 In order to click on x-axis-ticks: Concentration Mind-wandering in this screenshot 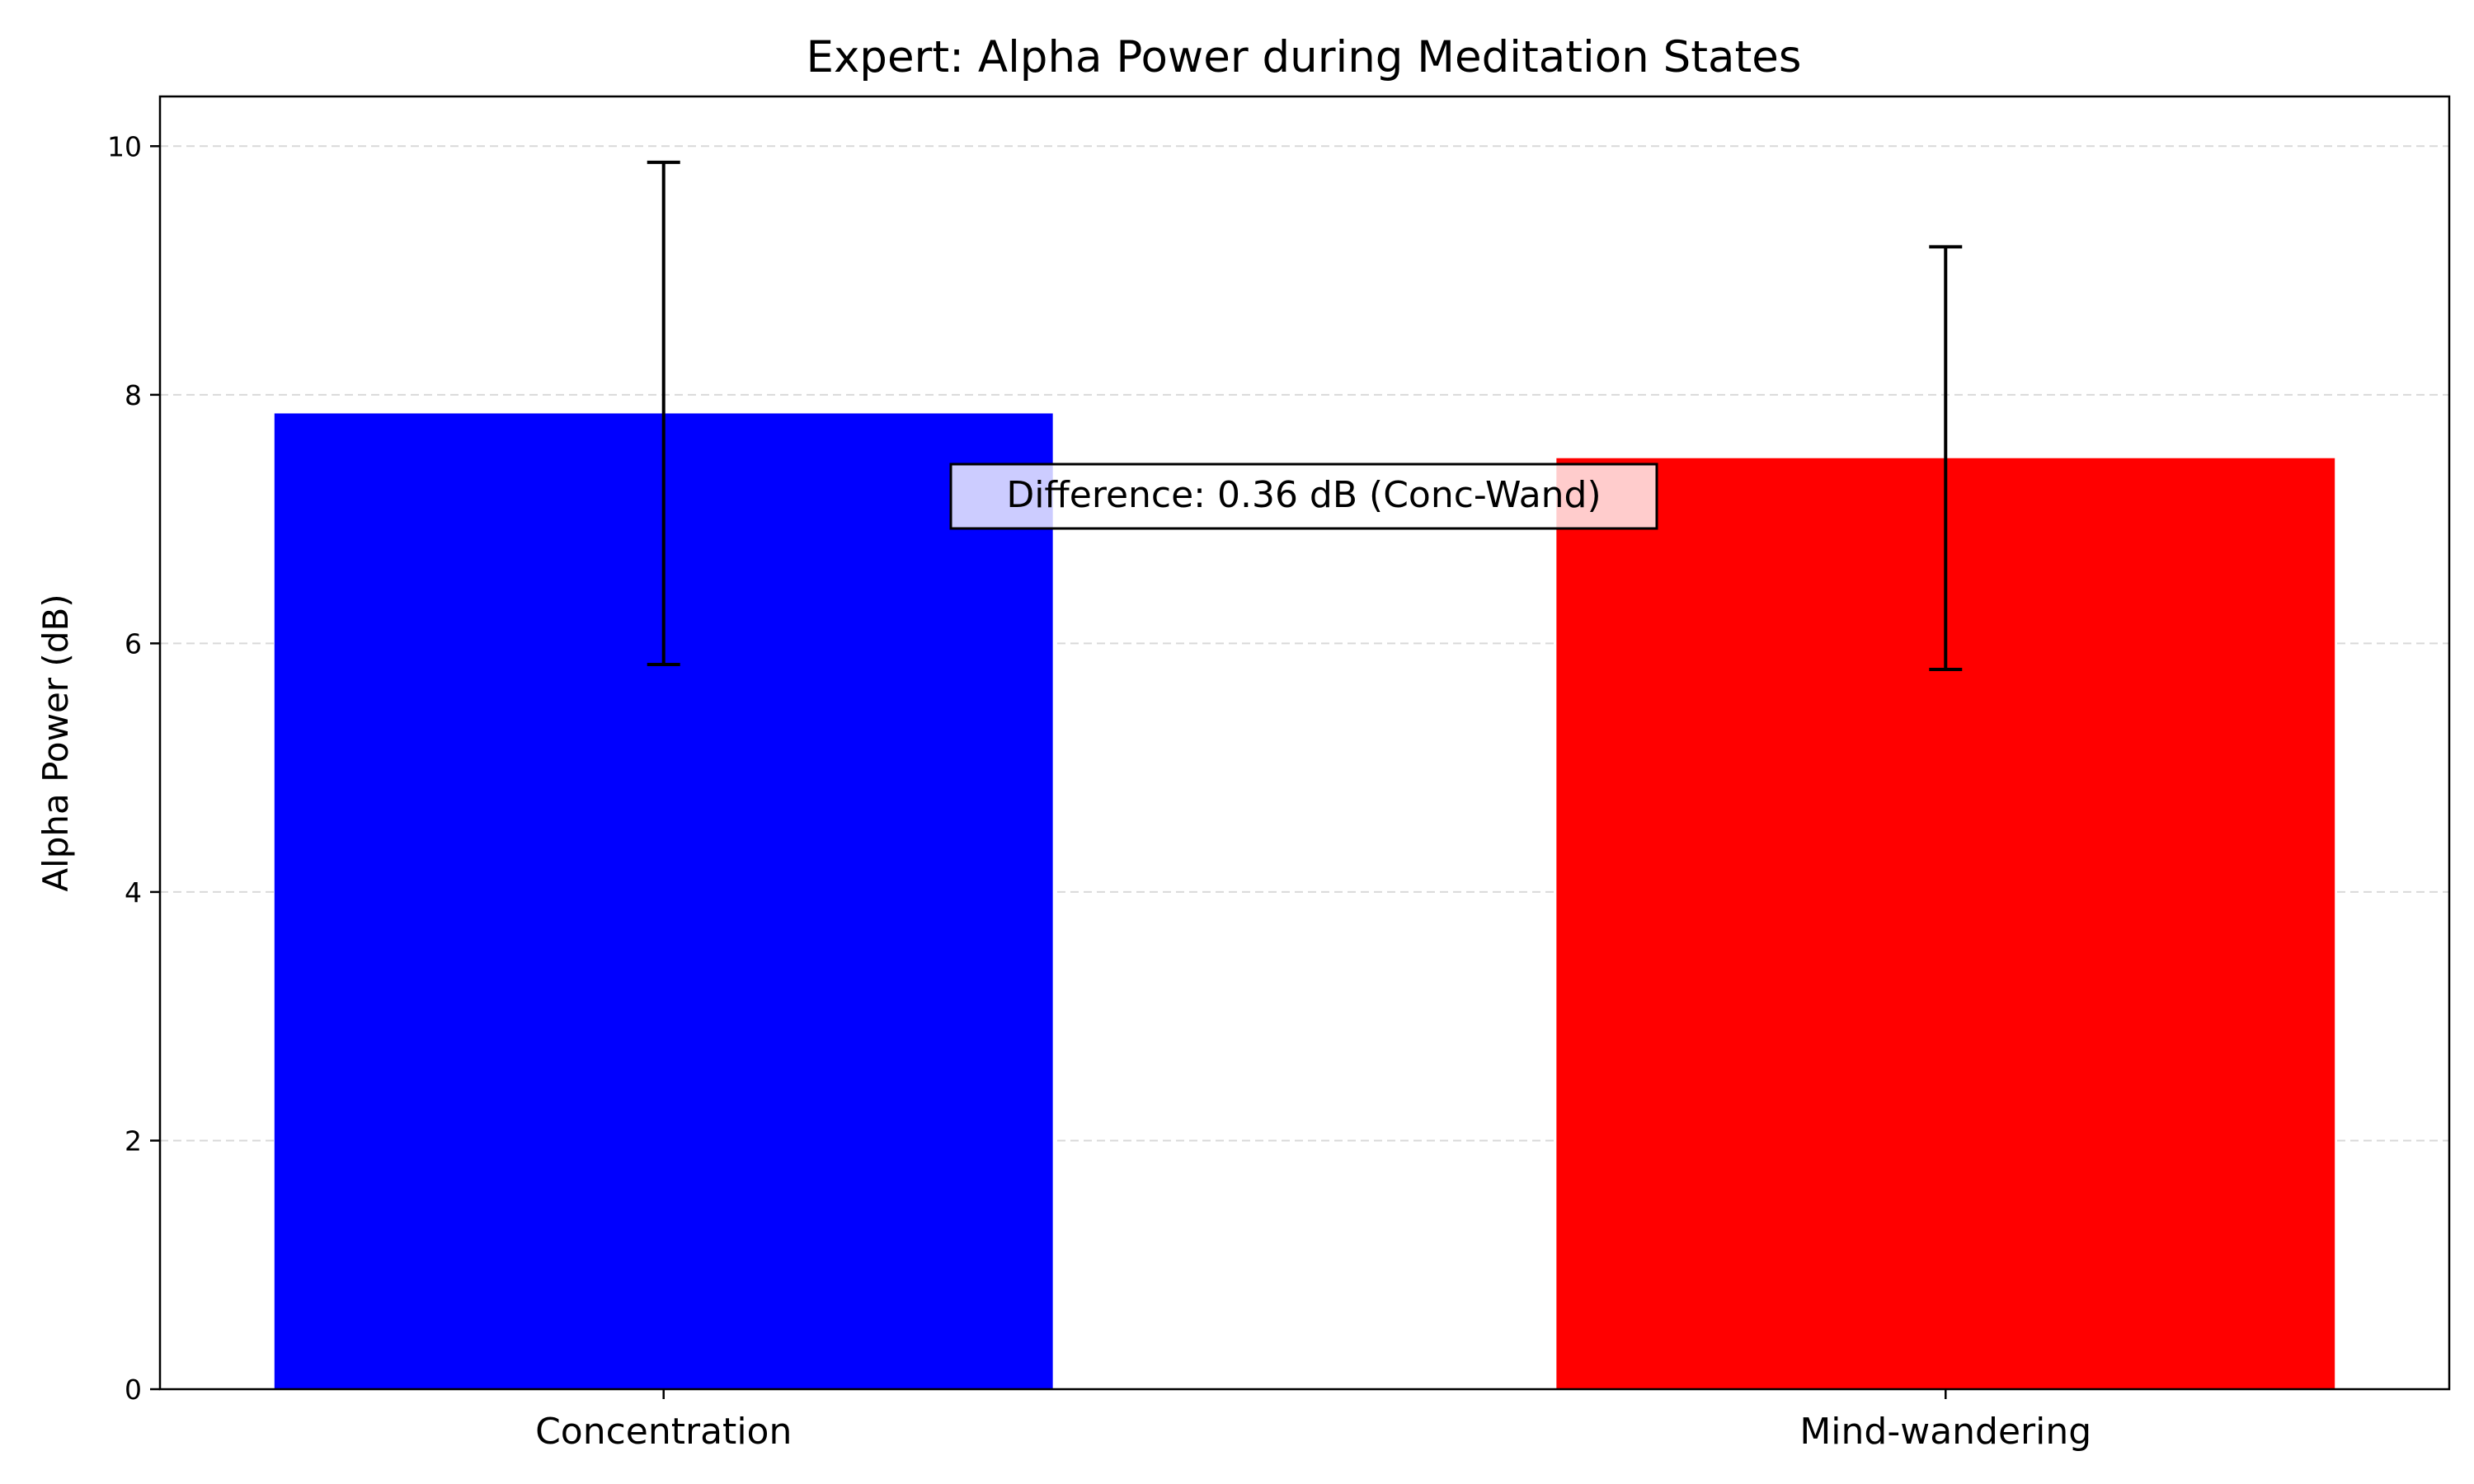, I will do `click(1313, 1421)`.